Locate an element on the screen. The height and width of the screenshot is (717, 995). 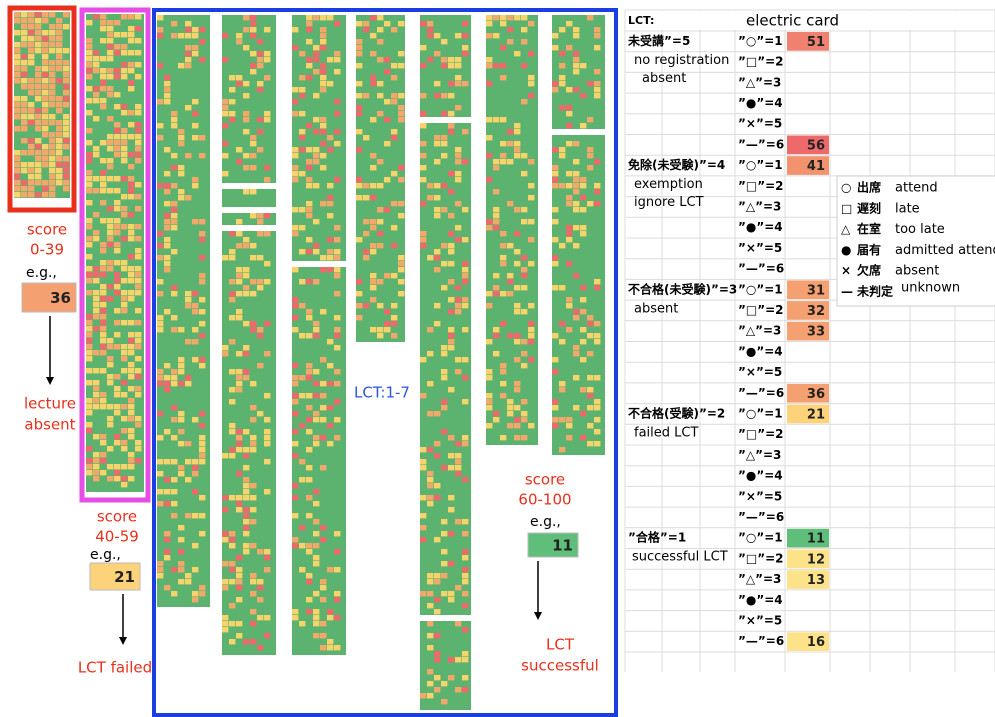
center-label: LCT:1-7 is located at coordinates (382, 393).